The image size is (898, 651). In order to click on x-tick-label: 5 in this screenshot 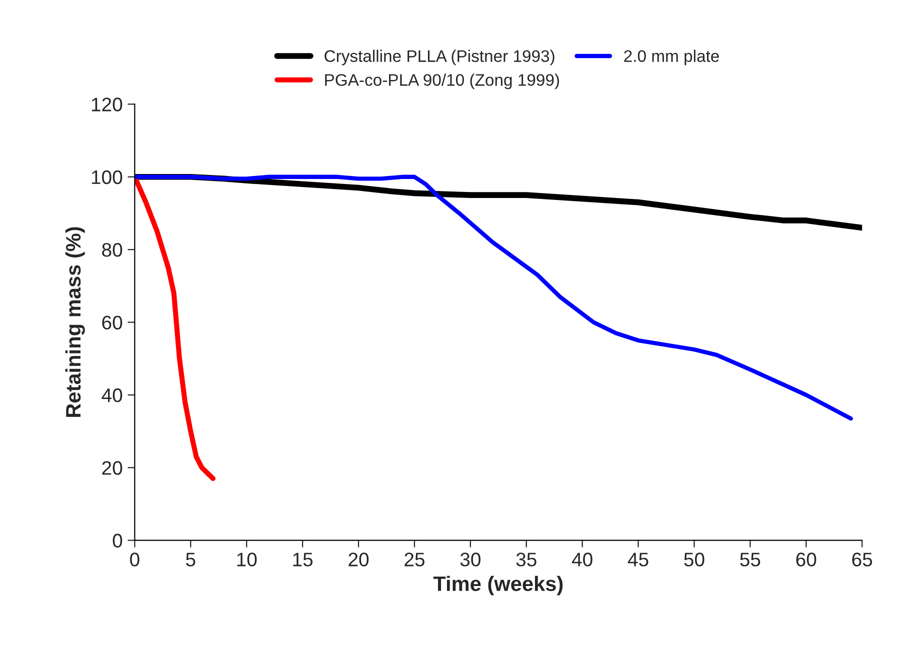, I will do `click(191, 559)`.